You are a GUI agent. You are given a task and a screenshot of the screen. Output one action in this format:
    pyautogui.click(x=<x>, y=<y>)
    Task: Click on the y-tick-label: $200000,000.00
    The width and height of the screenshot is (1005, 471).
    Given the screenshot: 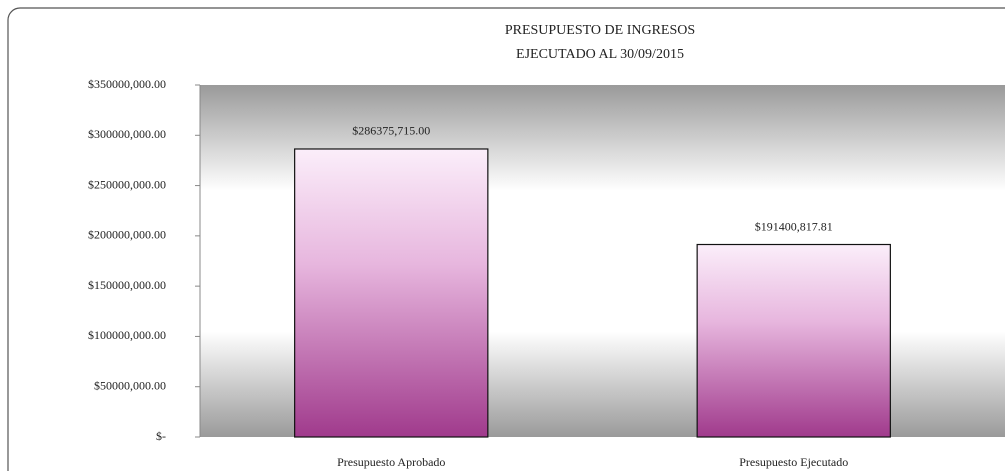 What is the action you would take?
    pyautogui.click(x=127, y=235)
    